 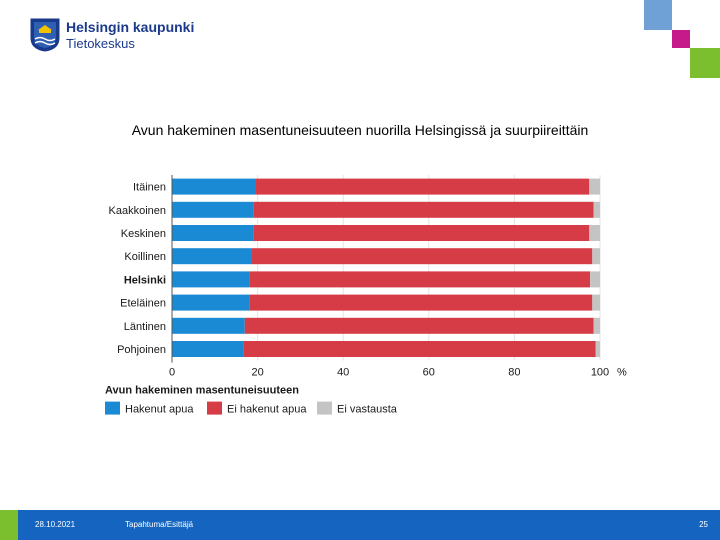 I want to click on bar-kaakkoinen-hakenut-apua, so click(x=213, y=209).